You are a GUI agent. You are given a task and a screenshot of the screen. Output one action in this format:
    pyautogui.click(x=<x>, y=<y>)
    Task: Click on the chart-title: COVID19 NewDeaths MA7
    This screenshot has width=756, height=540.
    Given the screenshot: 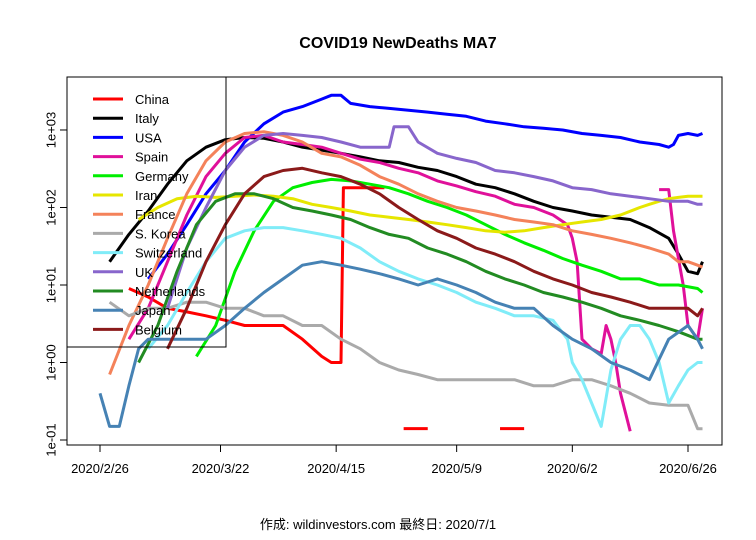 What is the action you would take?
    pyautogui.click(x=397, y=43)
    